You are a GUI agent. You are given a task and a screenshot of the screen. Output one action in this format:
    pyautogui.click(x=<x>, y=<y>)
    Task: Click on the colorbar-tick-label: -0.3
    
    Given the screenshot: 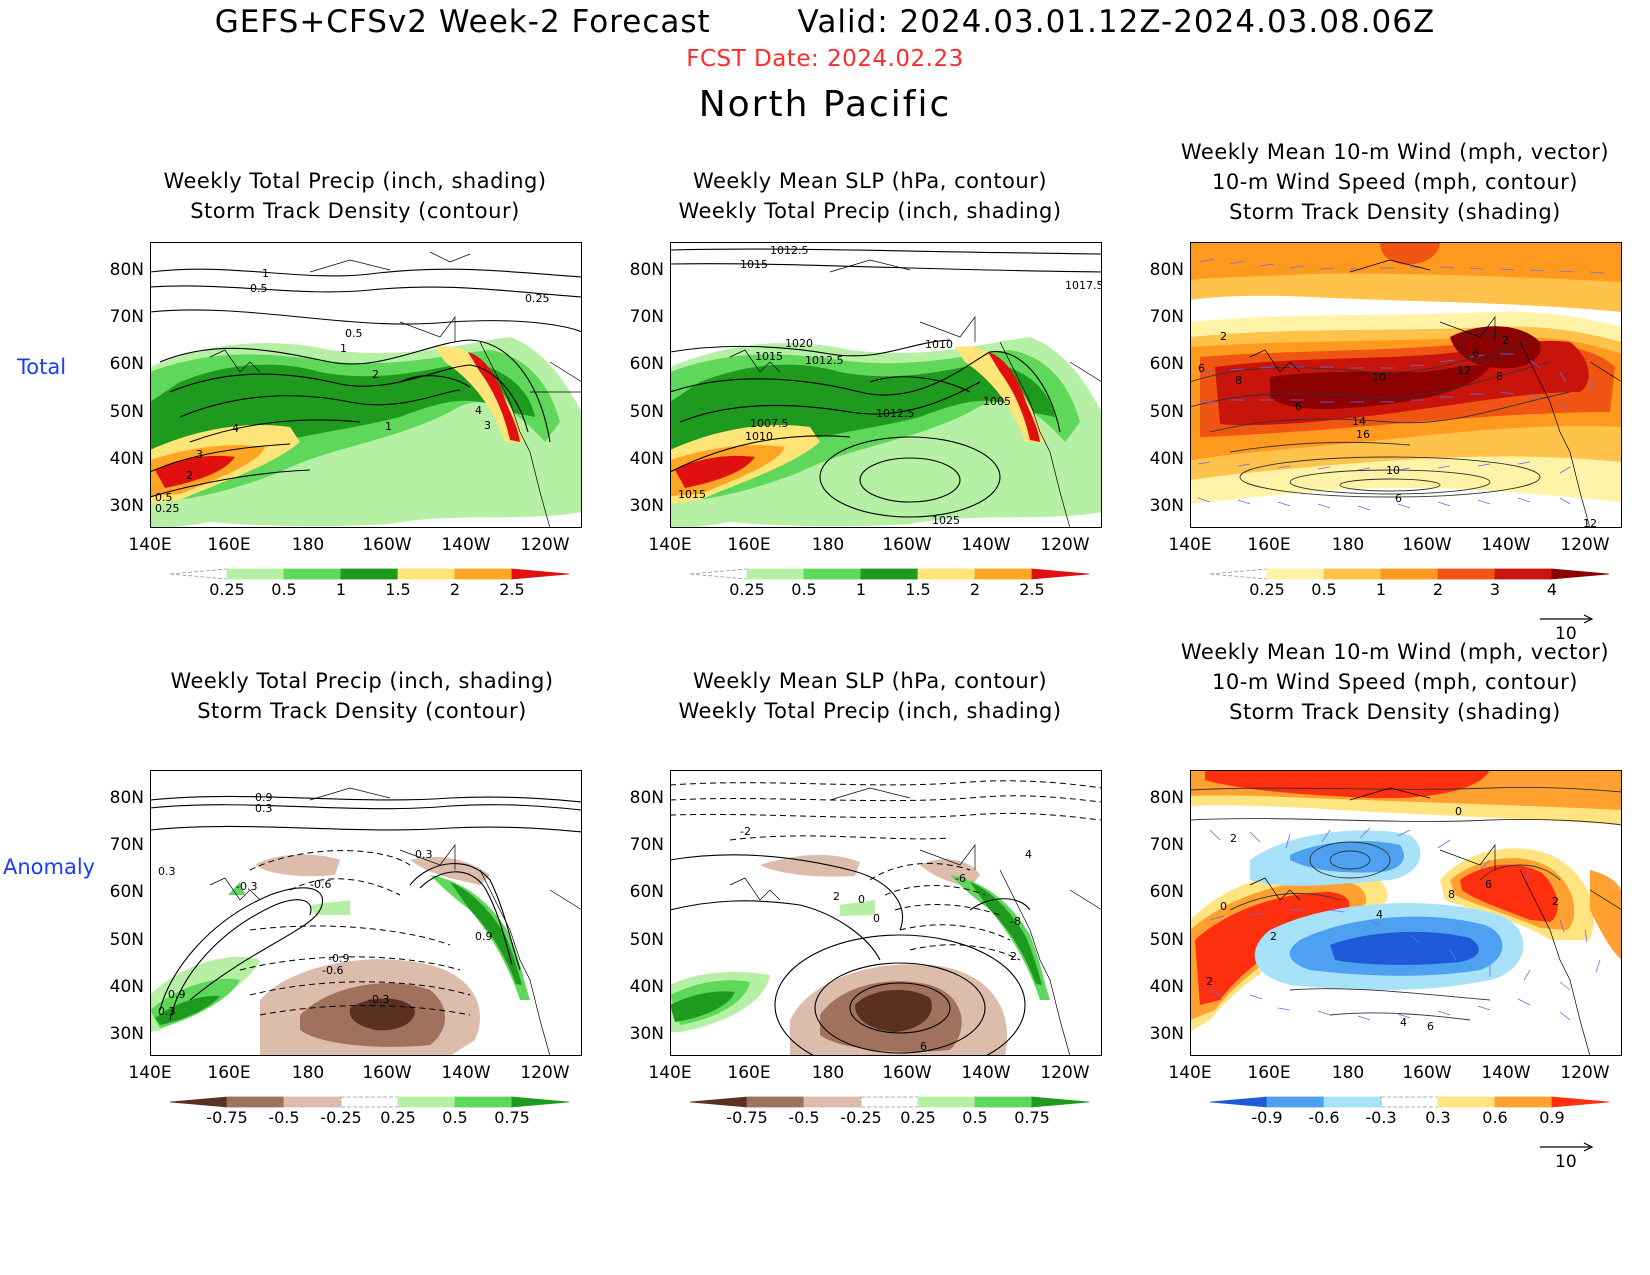 What is the action you would take?
    pyautogui.click(x=1381, y=1117)
    